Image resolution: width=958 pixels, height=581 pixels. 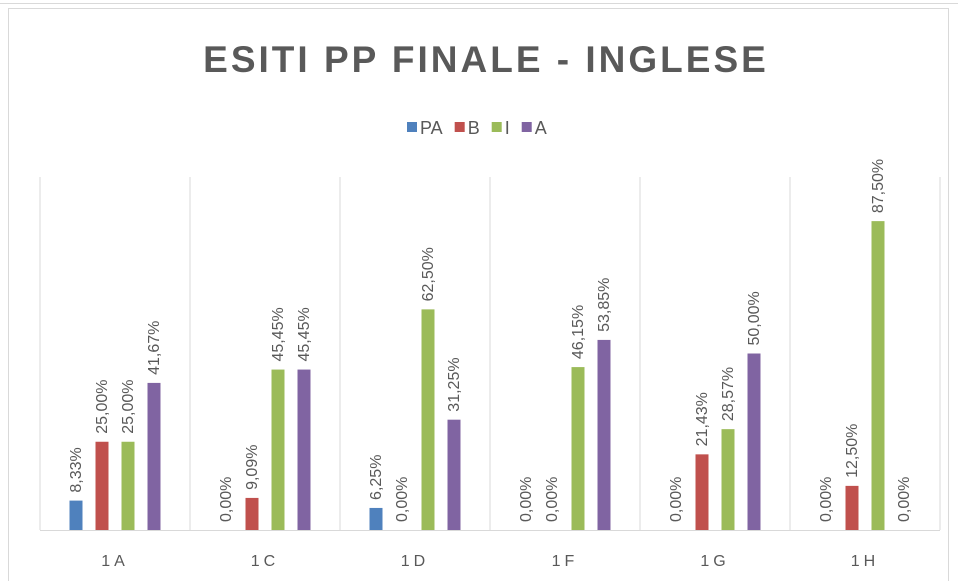 I want to click on chart-title: ESITI PP FINALE - INGLESE, so click(x=486, y=59).